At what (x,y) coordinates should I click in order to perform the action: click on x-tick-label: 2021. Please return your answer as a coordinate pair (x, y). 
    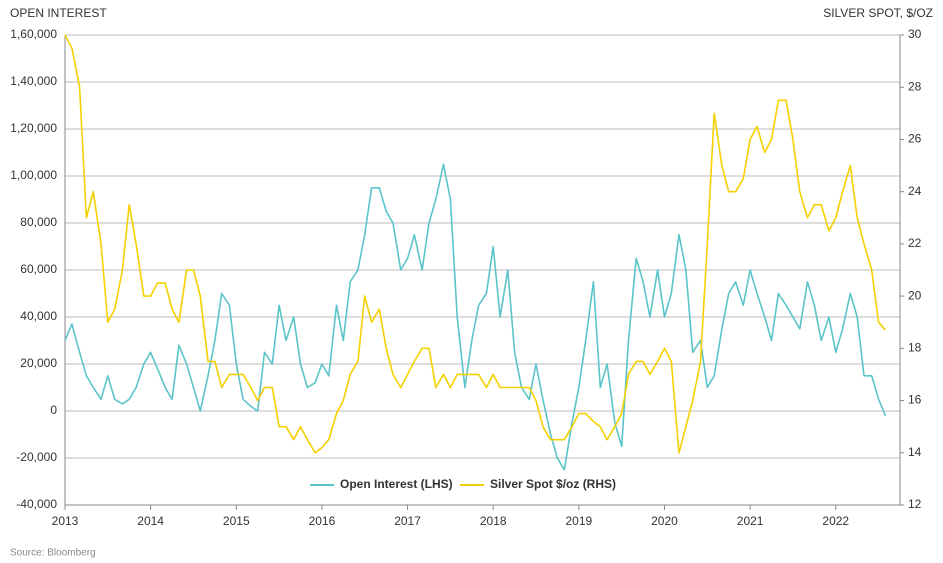
    Looking at the image, I should click on (750, 521).